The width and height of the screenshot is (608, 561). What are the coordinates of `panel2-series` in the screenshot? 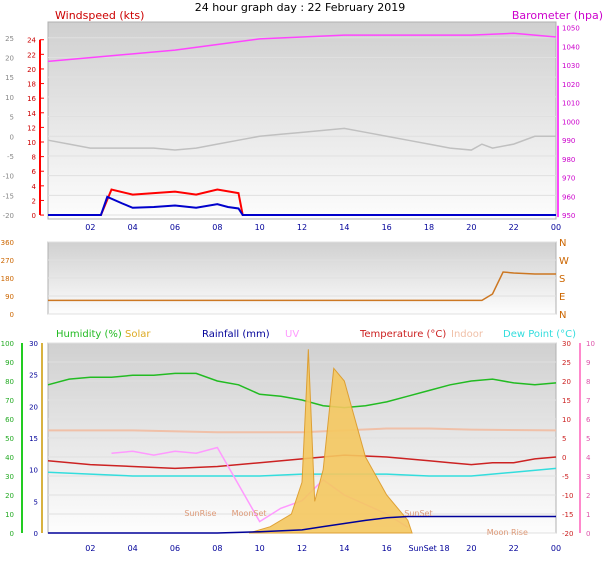 It's located at (302, 286).